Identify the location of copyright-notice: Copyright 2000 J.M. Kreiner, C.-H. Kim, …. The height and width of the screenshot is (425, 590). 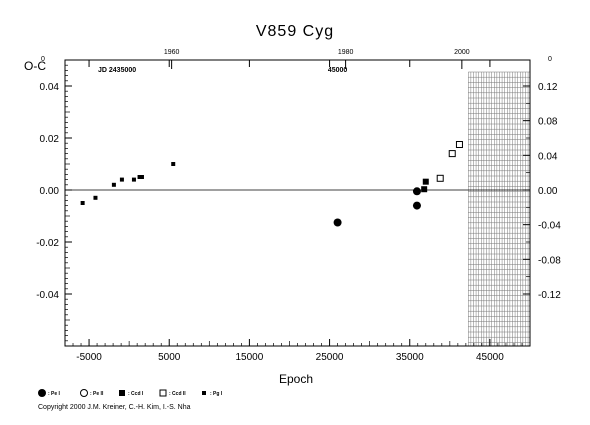
(114, 407).